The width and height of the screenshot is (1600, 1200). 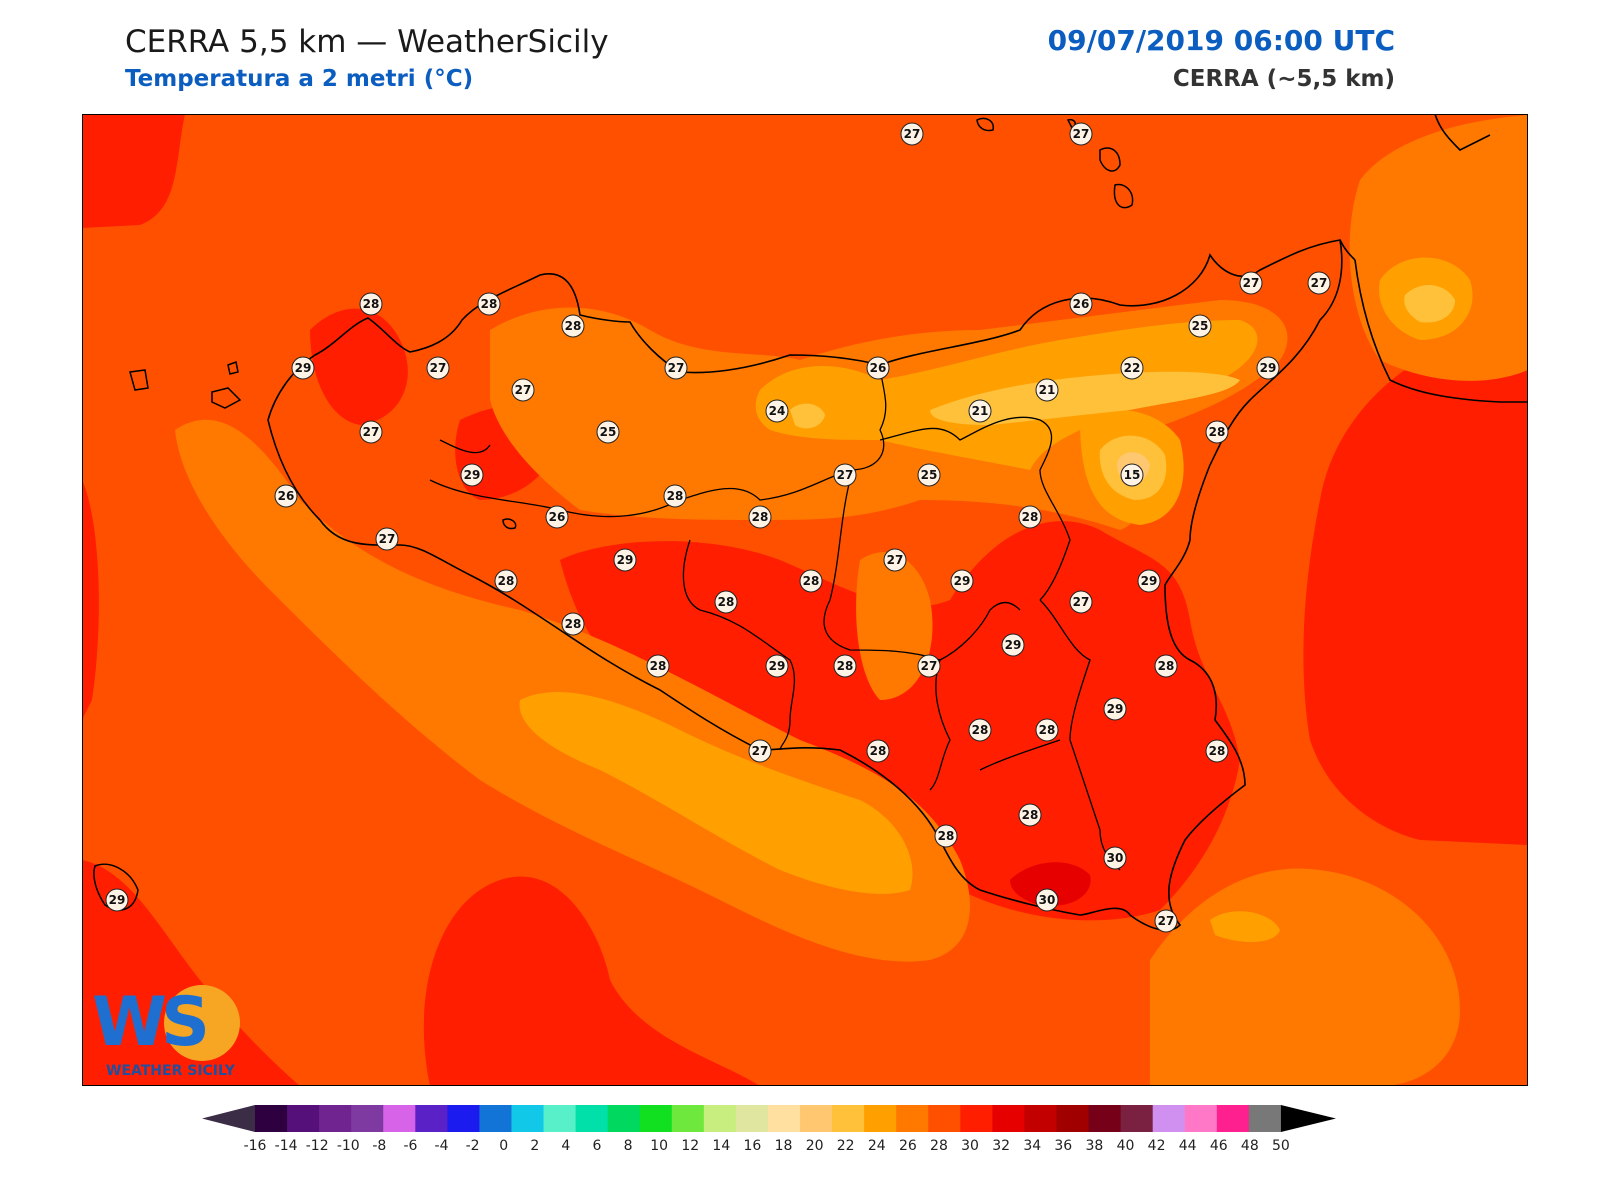 What do you see at coordinates (716, 792) in the screenshot?
I see `temp-zone-24-south-band` at bounding box center [716, 792].